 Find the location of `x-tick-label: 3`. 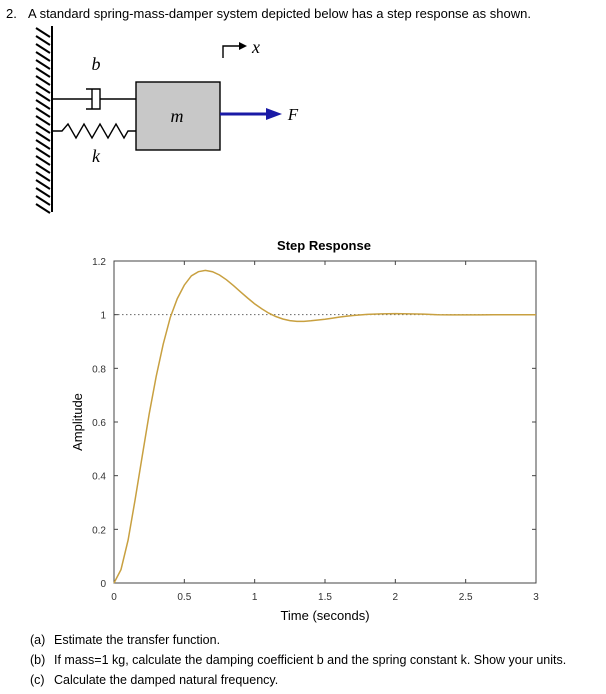

x-tick-label: 3 is located at coordinates (536, 597).